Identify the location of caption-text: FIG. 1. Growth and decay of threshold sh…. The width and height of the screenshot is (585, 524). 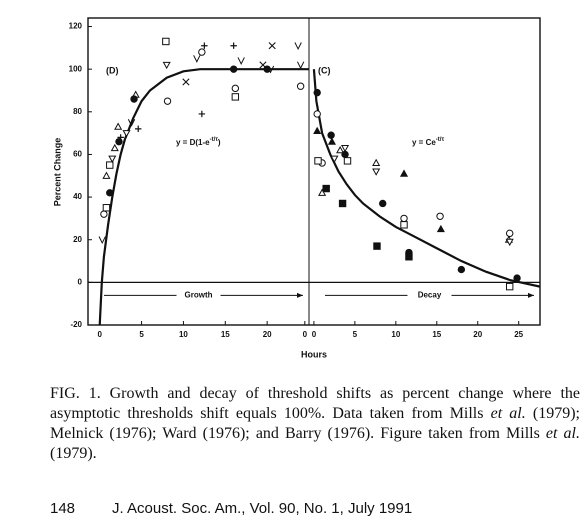
(315, 403).